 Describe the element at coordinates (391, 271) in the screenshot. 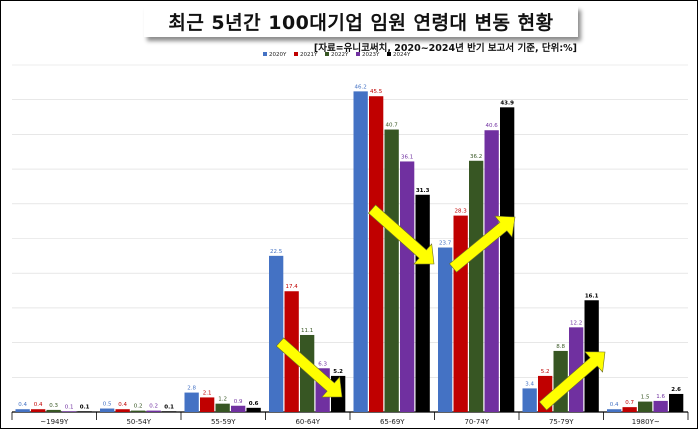

I see `bar-2022Y-65-69Y` at that location.